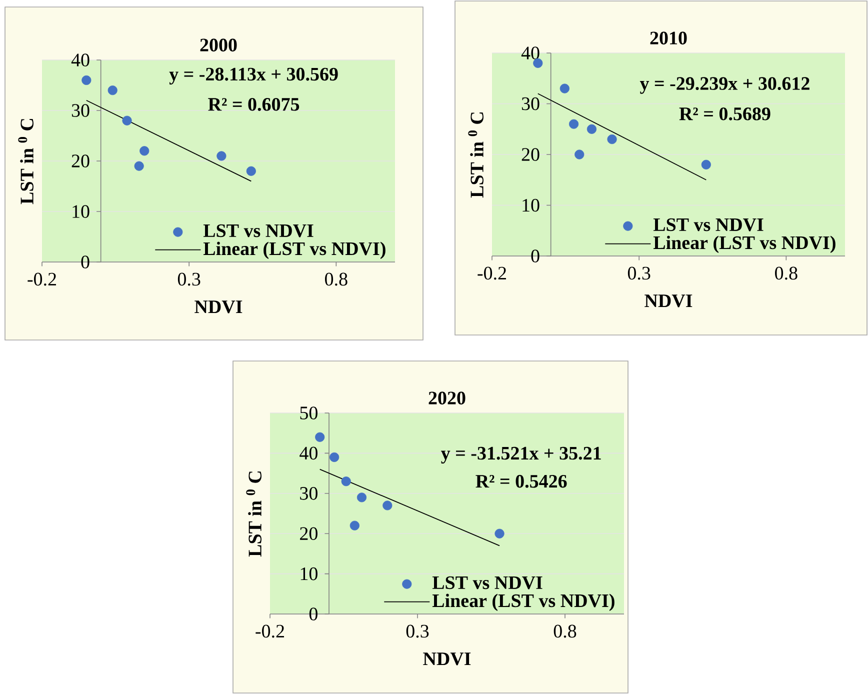 This screenshot has height=694, width=868. What do you see at coordinates (447, 398) in the screenshot?
I see `chart-title: 2020` at bounding box center [447, 398].